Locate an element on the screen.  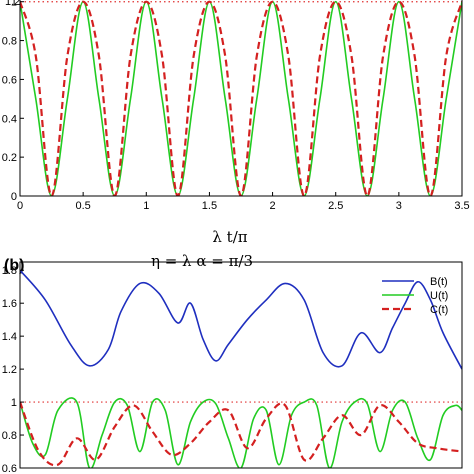
panel-a-x-tick-label: 3 is located at coordinates (399, 206).